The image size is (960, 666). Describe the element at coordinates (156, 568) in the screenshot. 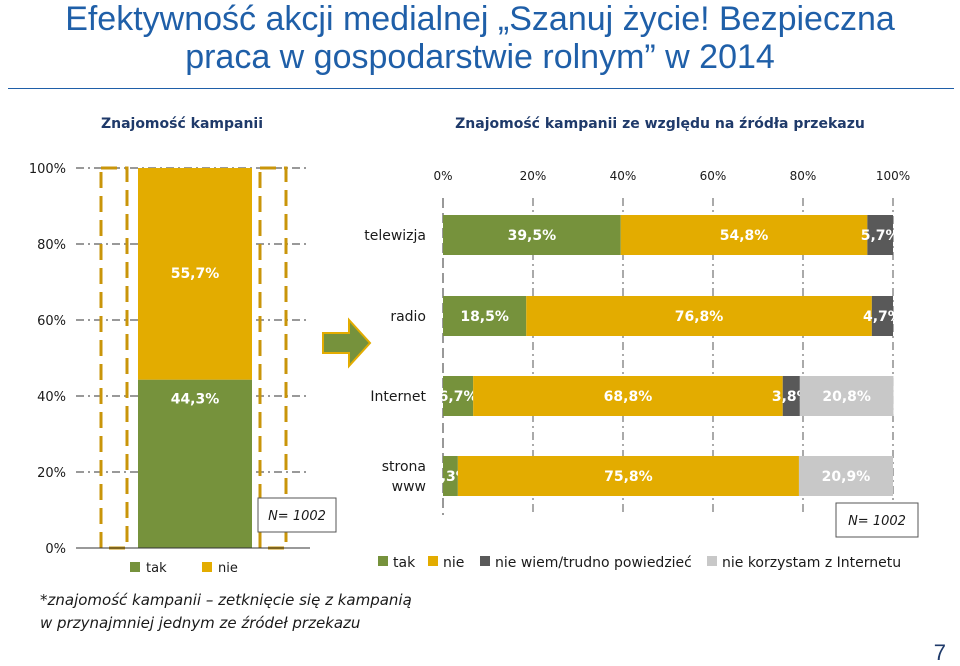

I see `legend-label-tak: tak` at that location.